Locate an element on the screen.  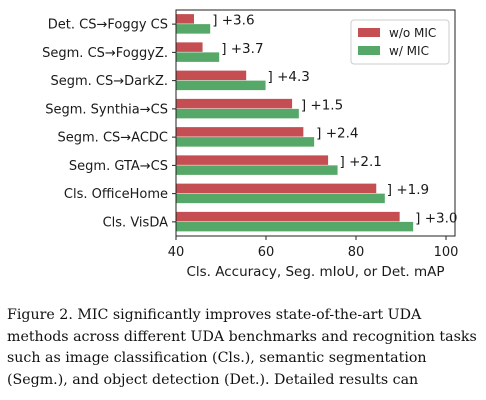
category-label: Segm. Synthia→CS is located at coordinates (106, 109).